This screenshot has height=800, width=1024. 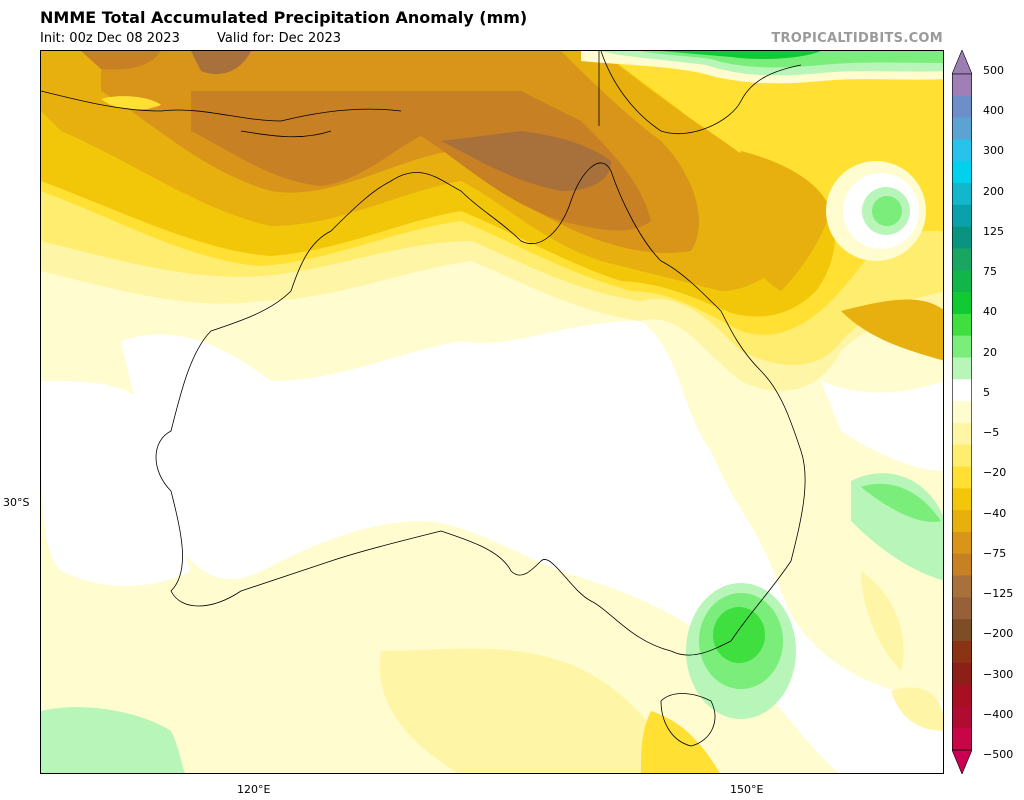 I want to click on valid-time: Valid for: Dec 2023, so click(x=279, y=38).